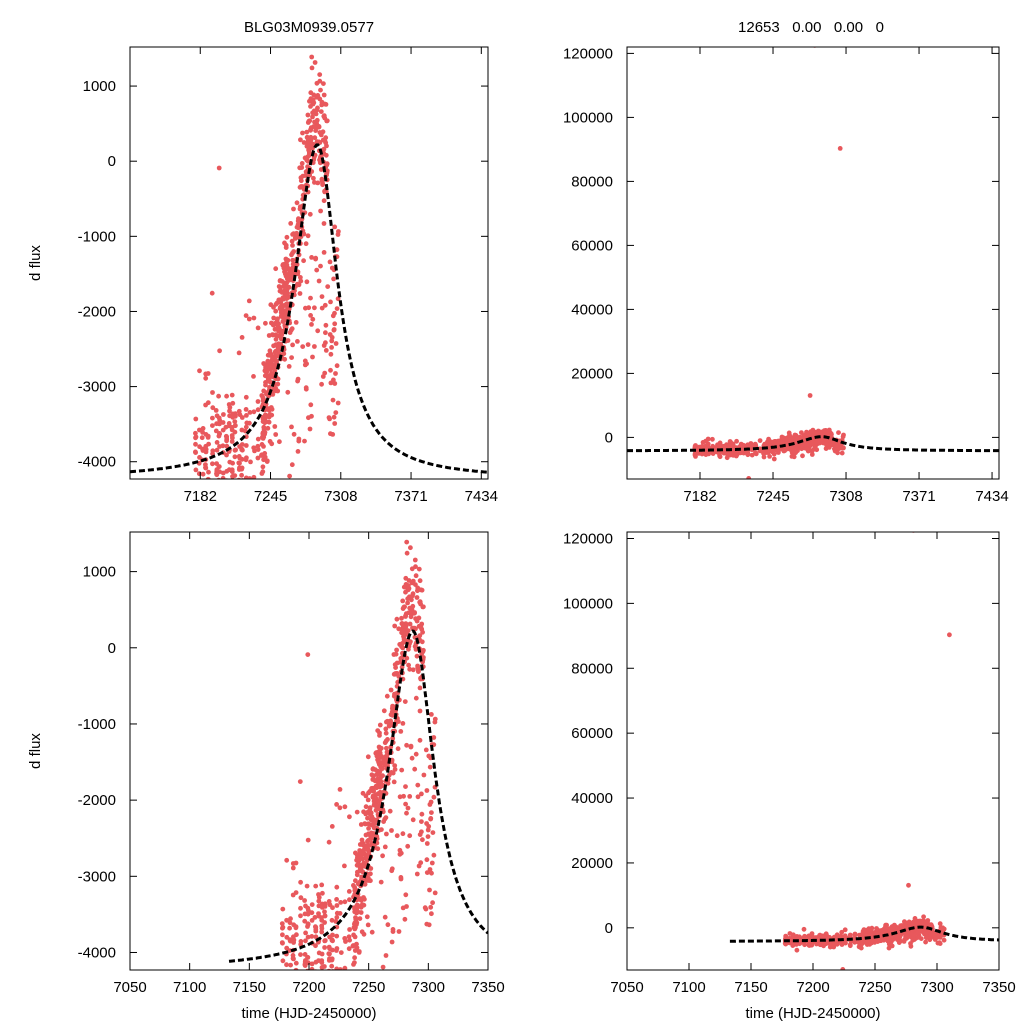 The width and height of the screenshot is (1024, 1024). Describe the element at coordinates (918, 496) in the screenshot. I see `x-tick-label: 7371` at that location.